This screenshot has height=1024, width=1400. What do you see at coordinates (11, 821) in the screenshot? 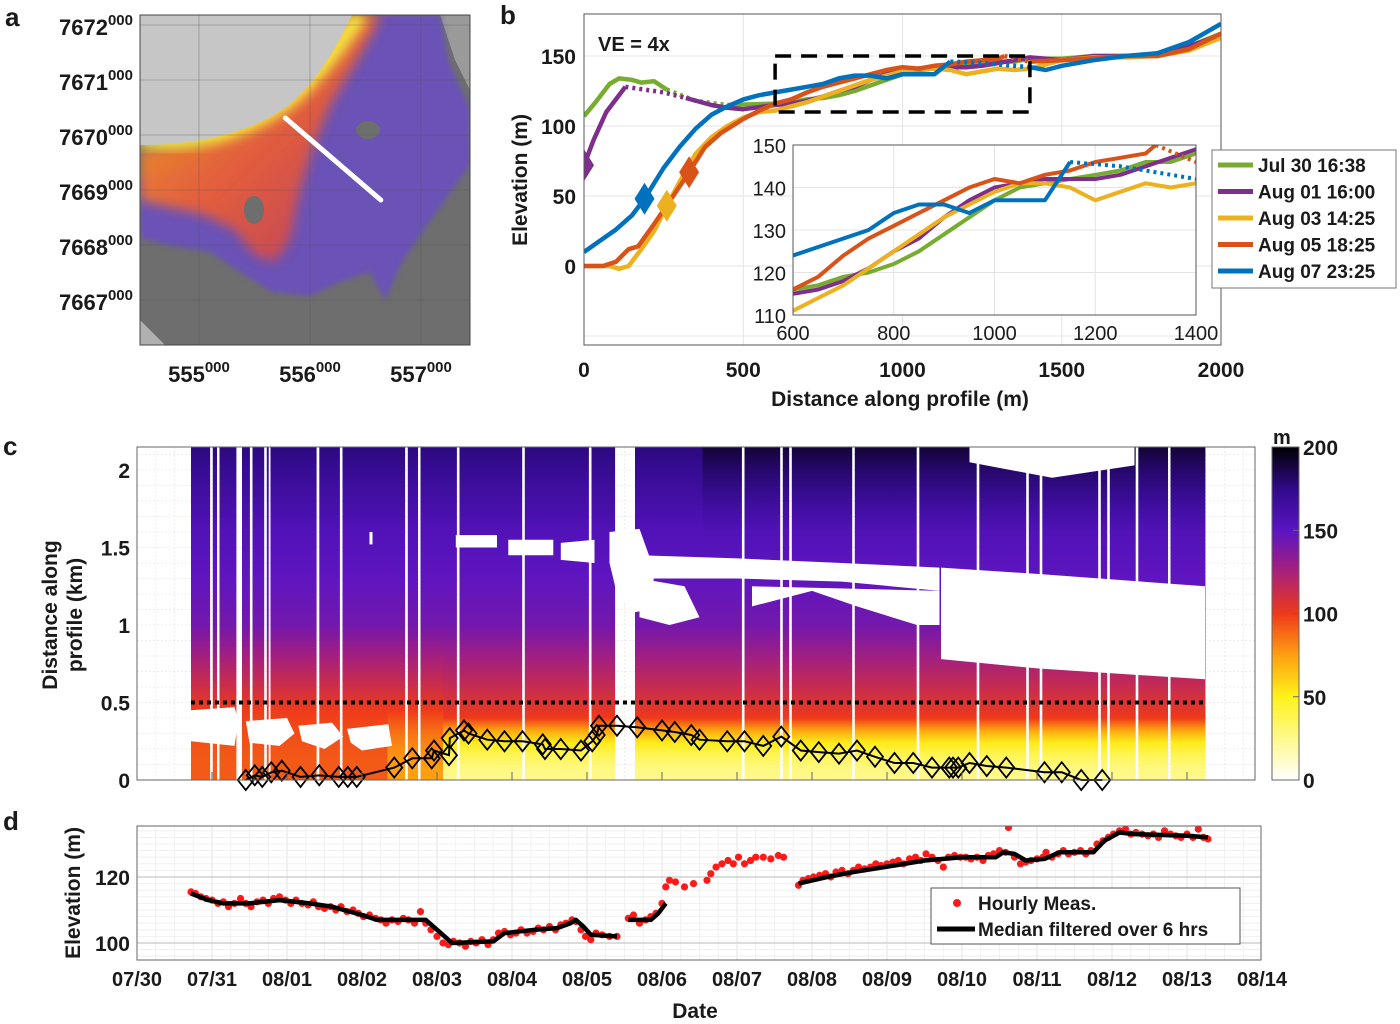
I see `panel-label-d: d` at bounding box center [11, 821].